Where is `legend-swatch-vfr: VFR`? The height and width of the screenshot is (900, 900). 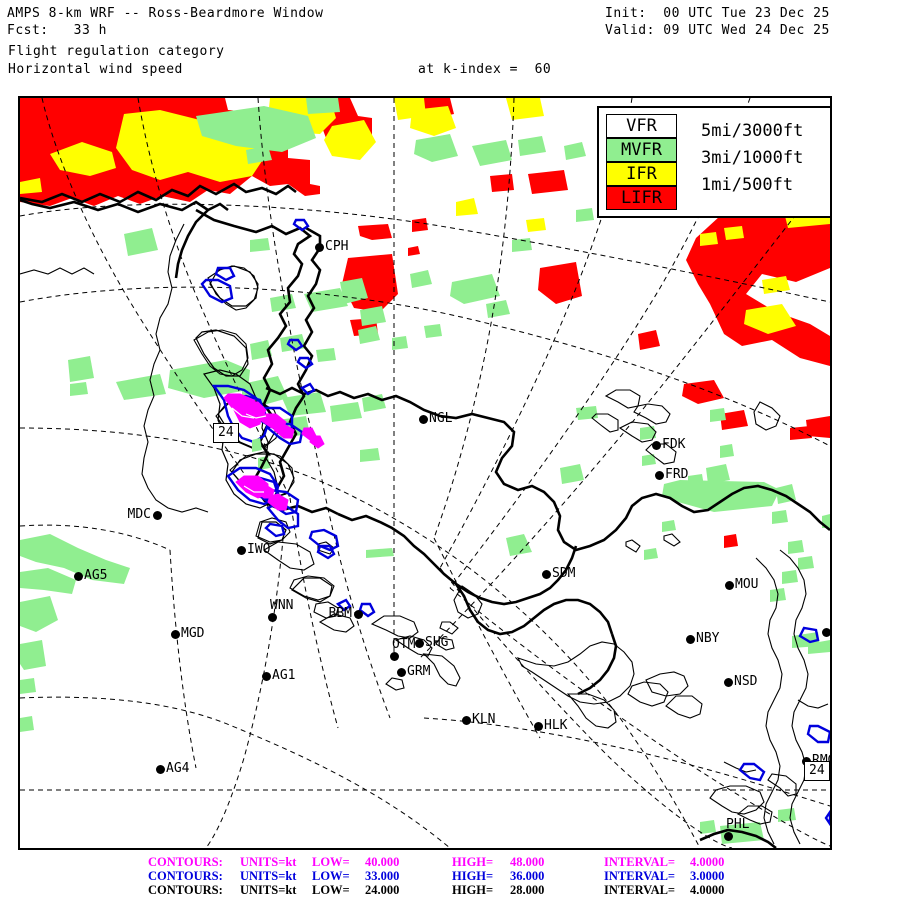
legend-swatch-vfr: VFR is located at coordinates (641, 126).